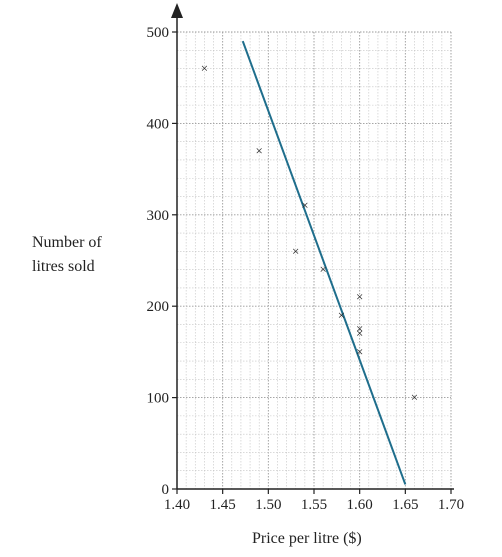 This screenshot has width=502, height=557. I want to click on x-tick-label: 1.50, so click(268, 505).